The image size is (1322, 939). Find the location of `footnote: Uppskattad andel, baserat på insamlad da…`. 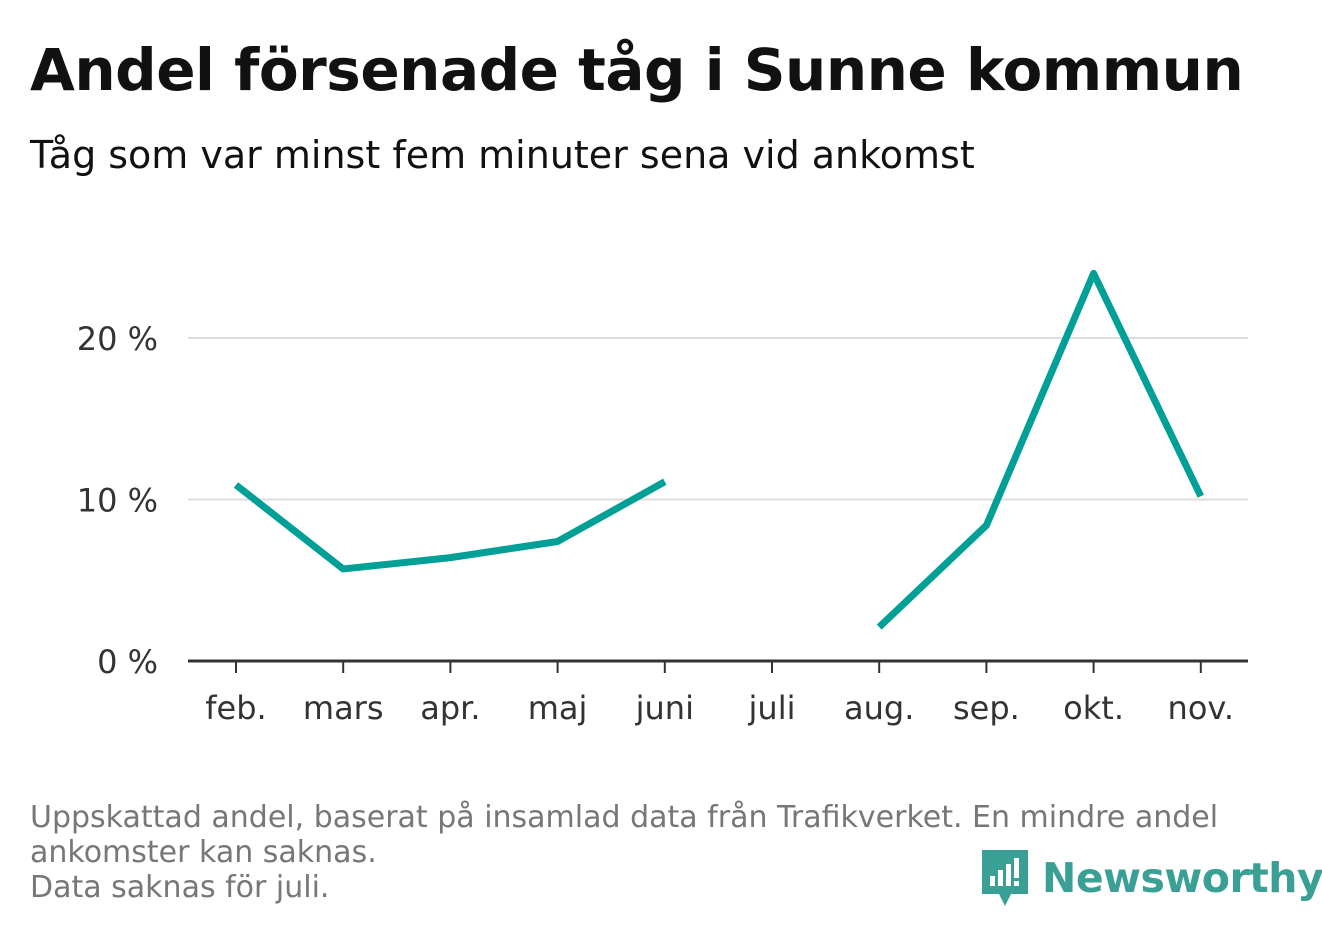

footnote: Uppskattad andel, baserat på insamlad da… is located at coordinates (655, 852).